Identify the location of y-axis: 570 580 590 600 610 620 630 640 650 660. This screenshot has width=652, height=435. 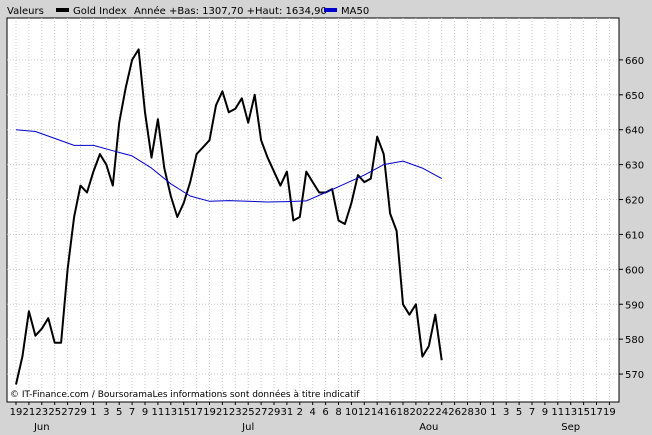
(631, 218).